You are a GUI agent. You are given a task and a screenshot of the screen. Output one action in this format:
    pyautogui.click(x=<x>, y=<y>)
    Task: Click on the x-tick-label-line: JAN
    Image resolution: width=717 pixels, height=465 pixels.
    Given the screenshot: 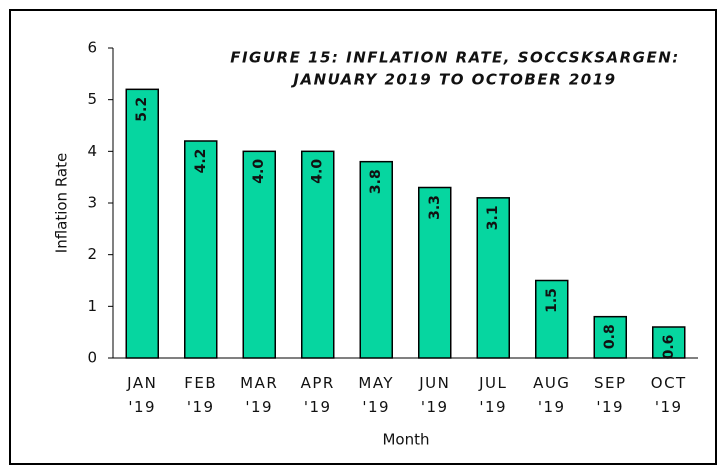 What is the action you would take?
    pyautogui.click(x=141, y=383)
    